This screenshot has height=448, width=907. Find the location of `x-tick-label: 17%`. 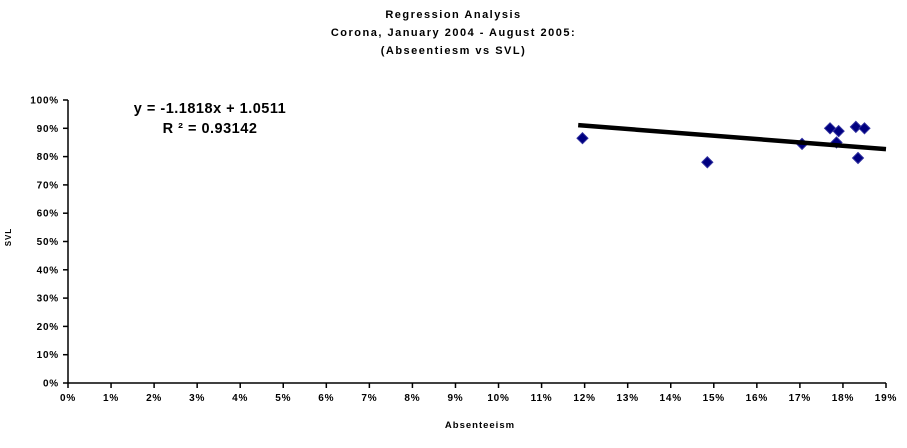

x-tick-label: 17% is located at coordinates (800, 398).